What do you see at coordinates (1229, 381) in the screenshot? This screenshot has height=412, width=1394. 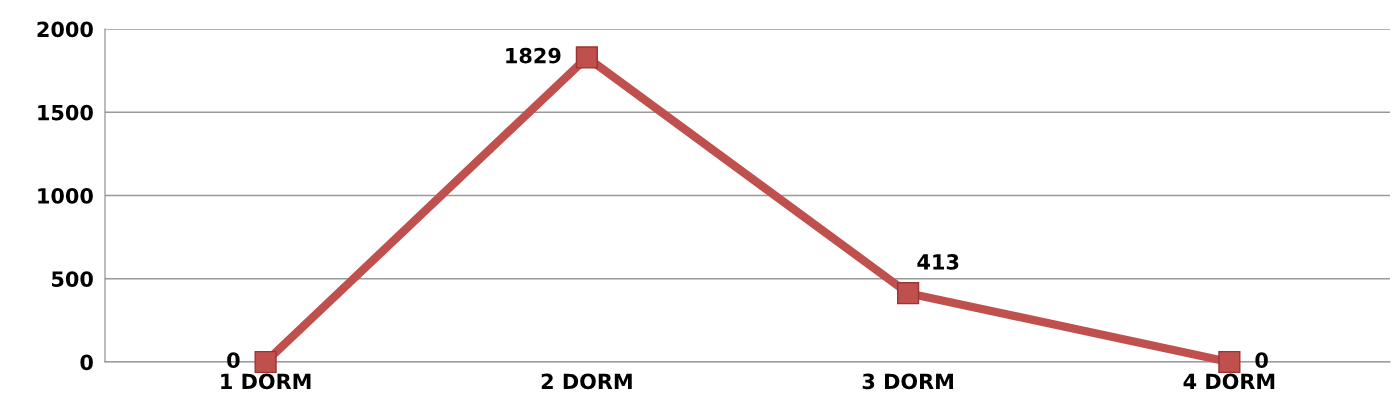 I see `x-tick-label: 4 DORM` at bounding box center [1229, 381].